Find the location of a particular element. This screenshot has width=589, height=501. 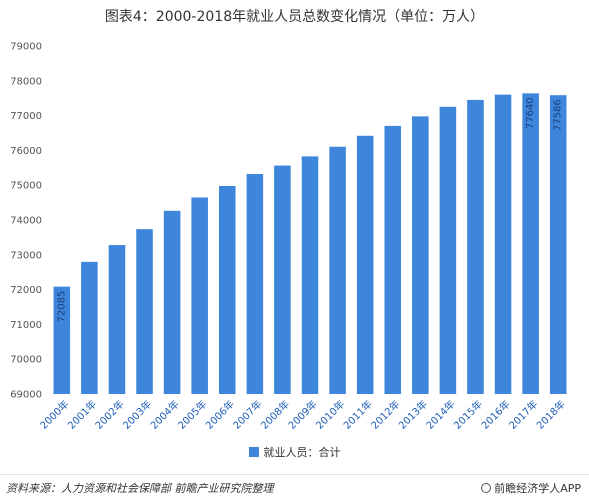

data-label: 77640 is located at coordinates (530, 113).